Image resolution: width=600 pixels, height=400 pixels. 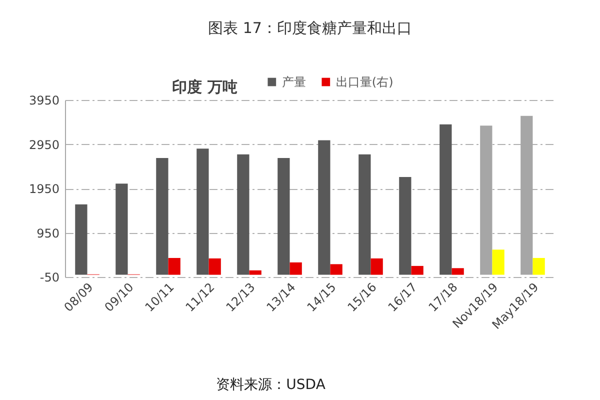 I want to click on legend-label: 出口量(右), so click(x=365, y=82).